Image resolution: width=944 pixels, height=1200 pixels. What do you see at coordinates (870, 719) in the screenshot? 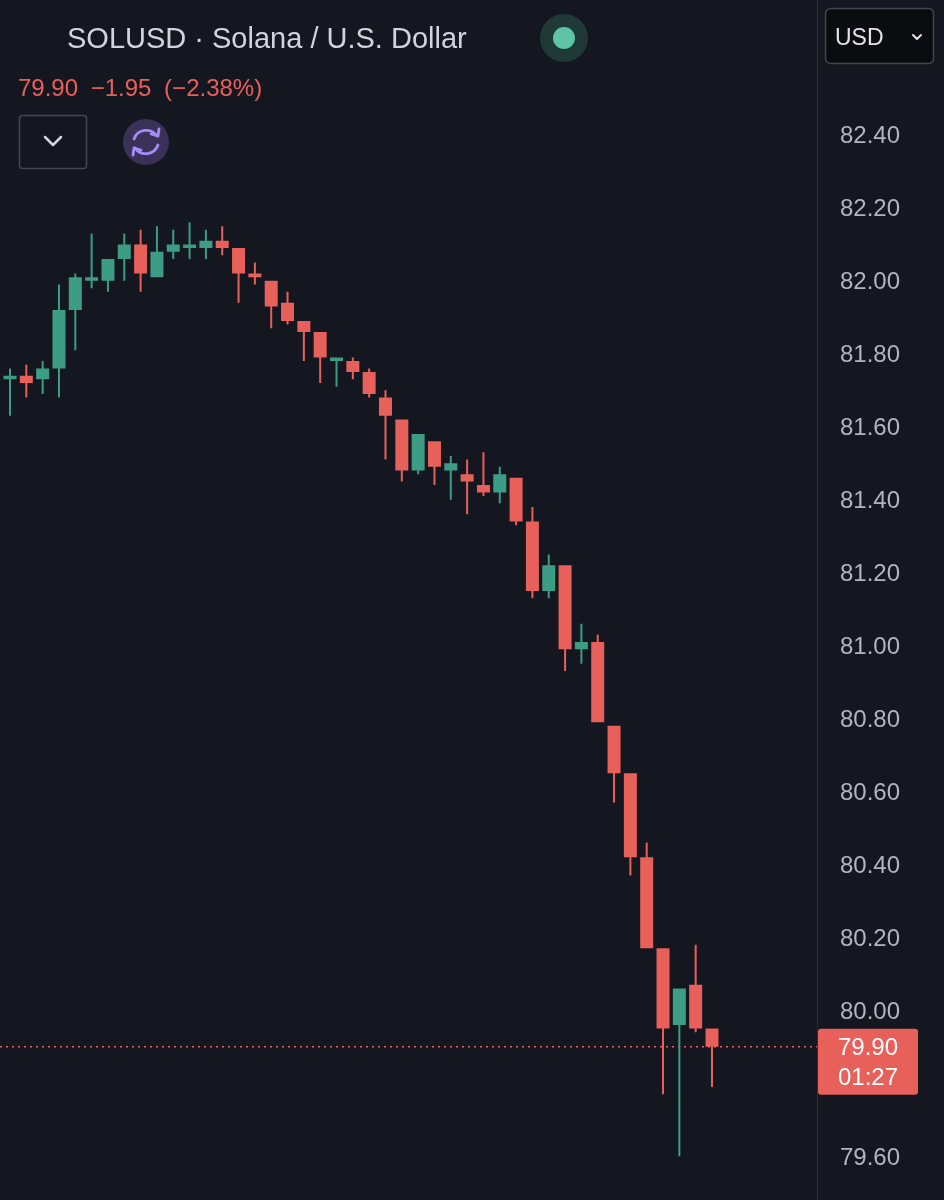
I see `y-tick-label: 80.80` at bounding box center [870, 719].